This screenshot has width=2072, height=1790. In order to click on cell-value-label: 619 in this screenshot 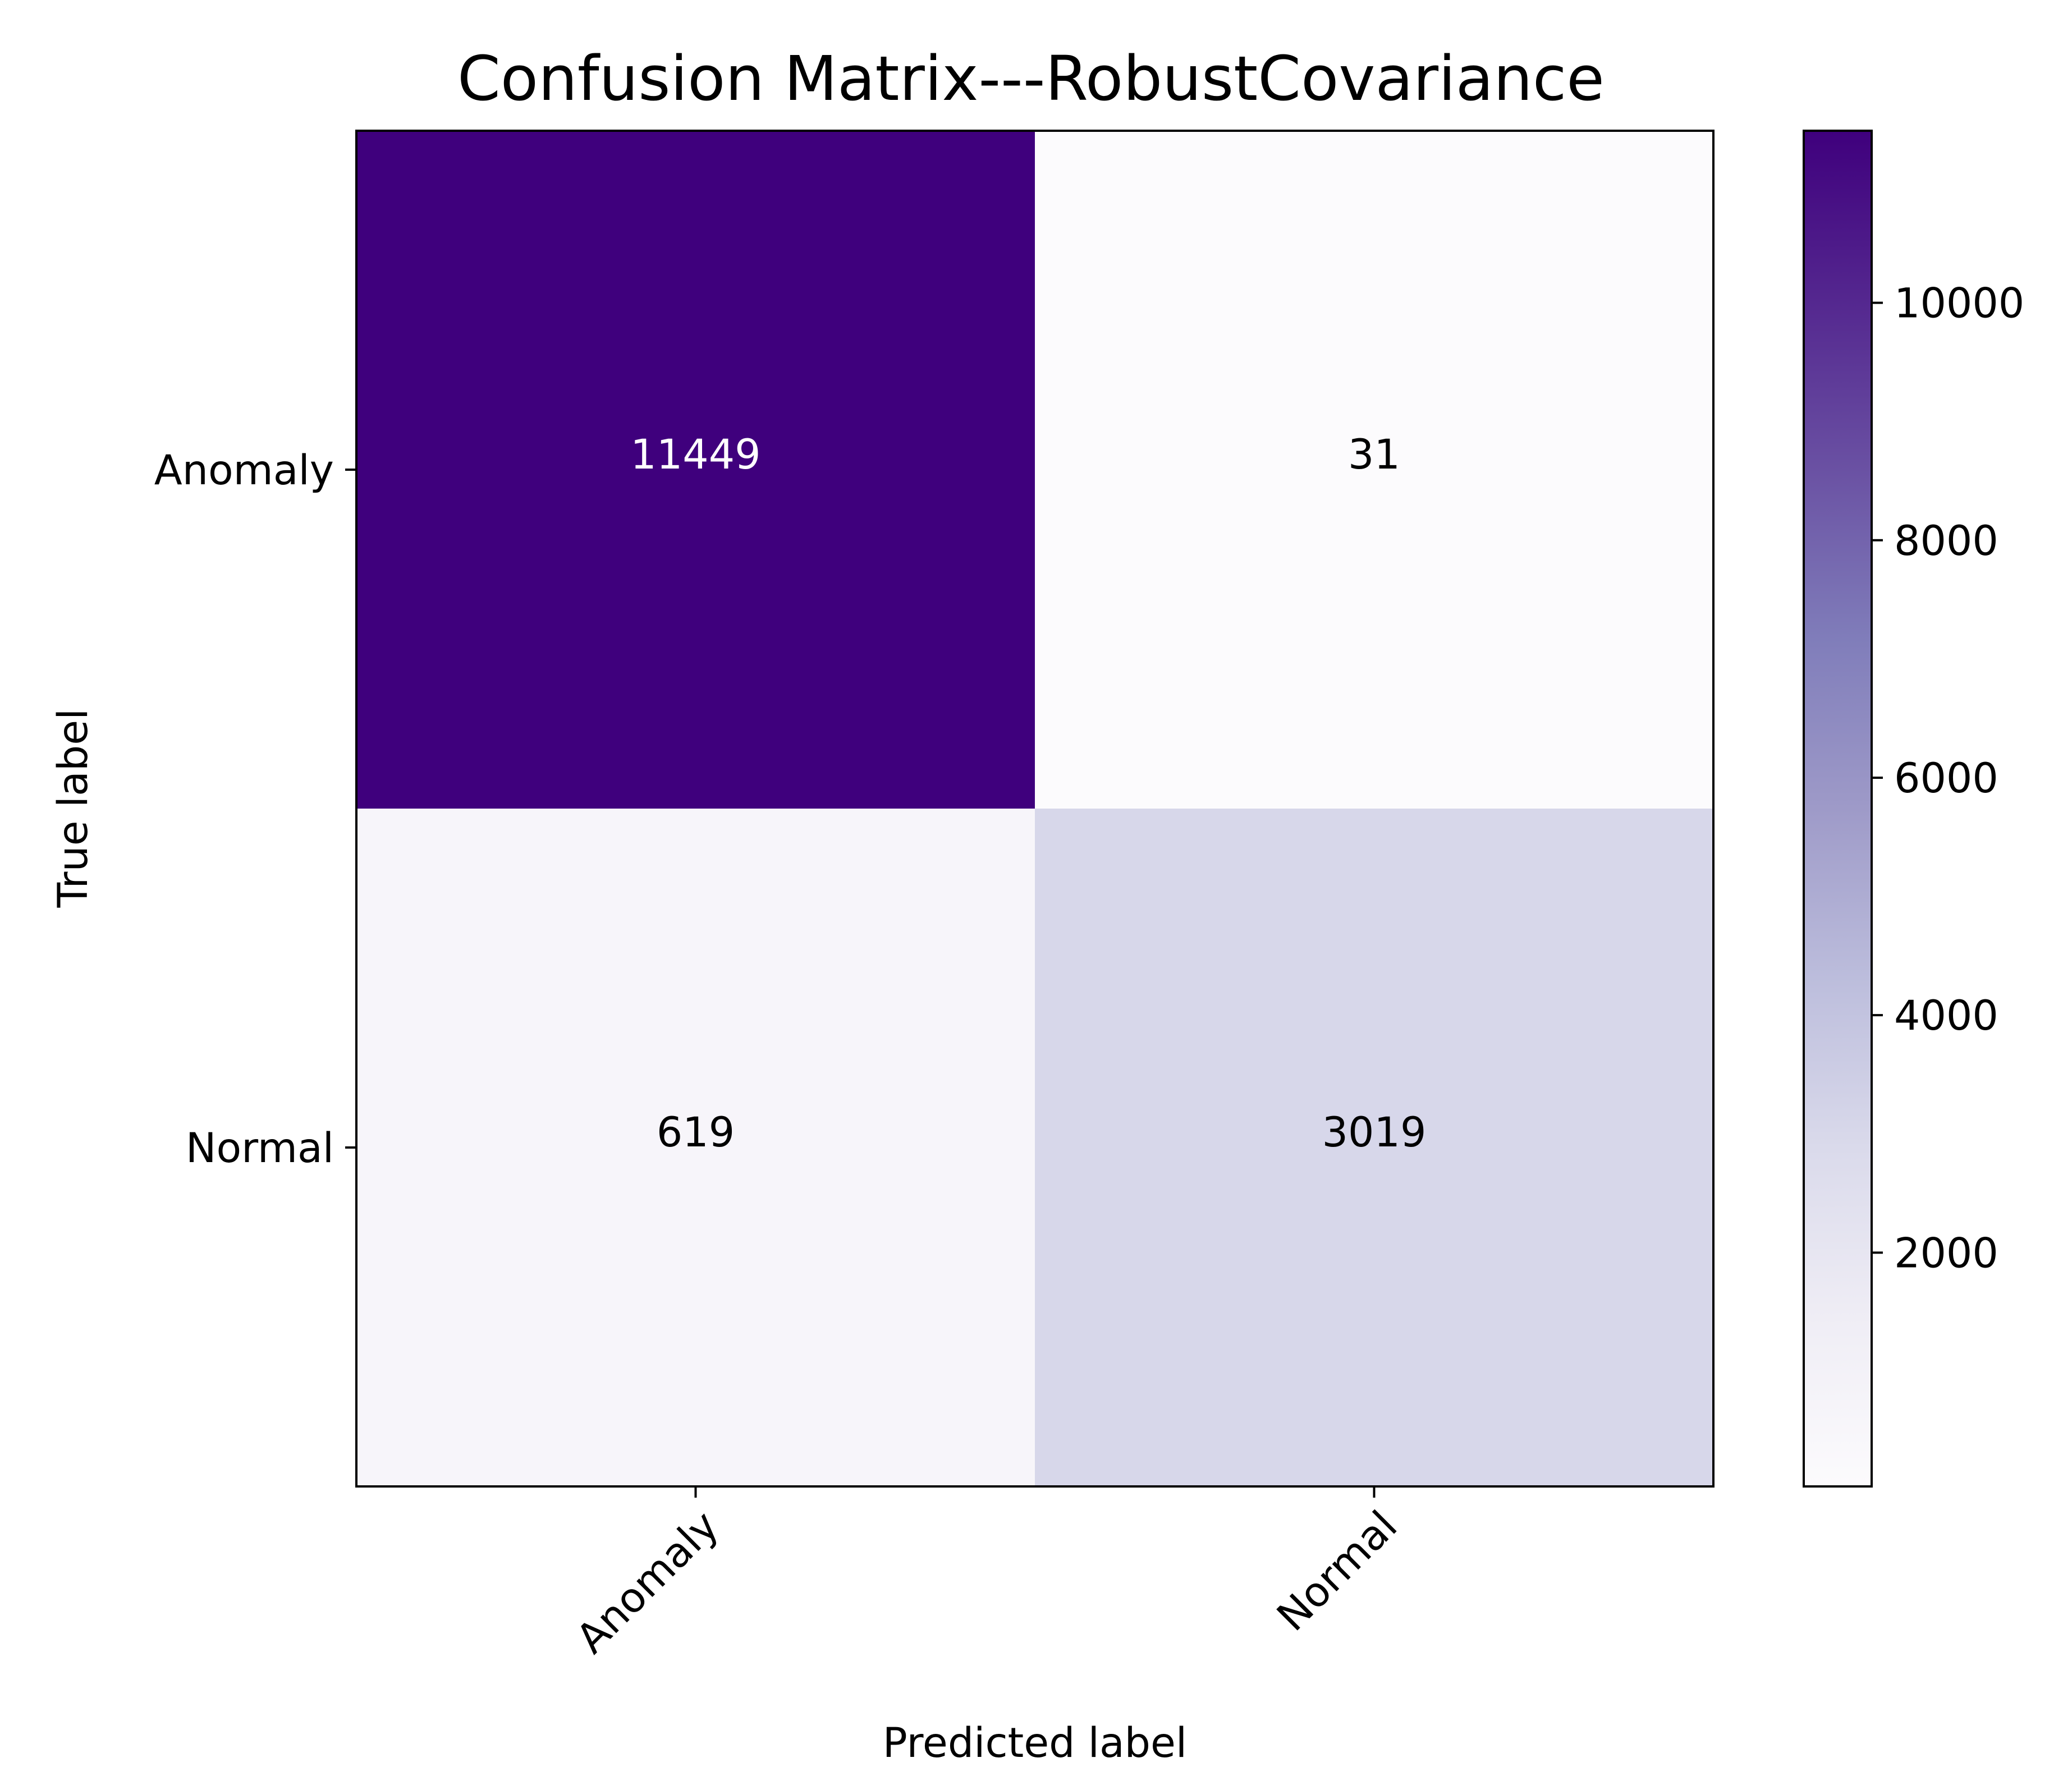, I will do `click(696, 1133)`.